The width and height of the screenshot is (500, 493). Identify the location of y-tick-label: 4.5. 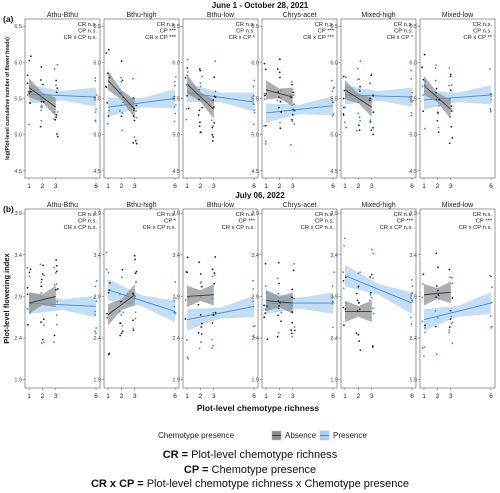
(97, 172).